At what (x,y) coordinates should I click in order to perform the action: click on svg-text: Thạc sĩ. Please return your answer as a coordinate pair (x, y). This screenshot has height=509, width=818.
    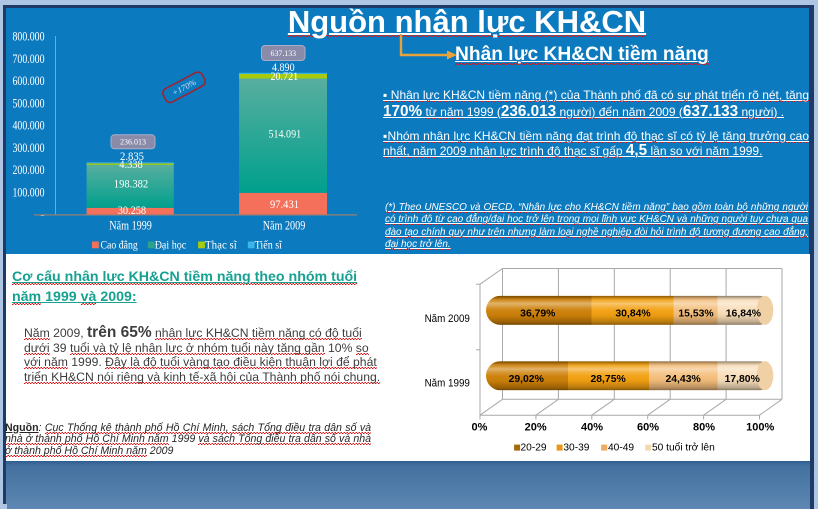
    Looking at the image, I should click on (221, 246).